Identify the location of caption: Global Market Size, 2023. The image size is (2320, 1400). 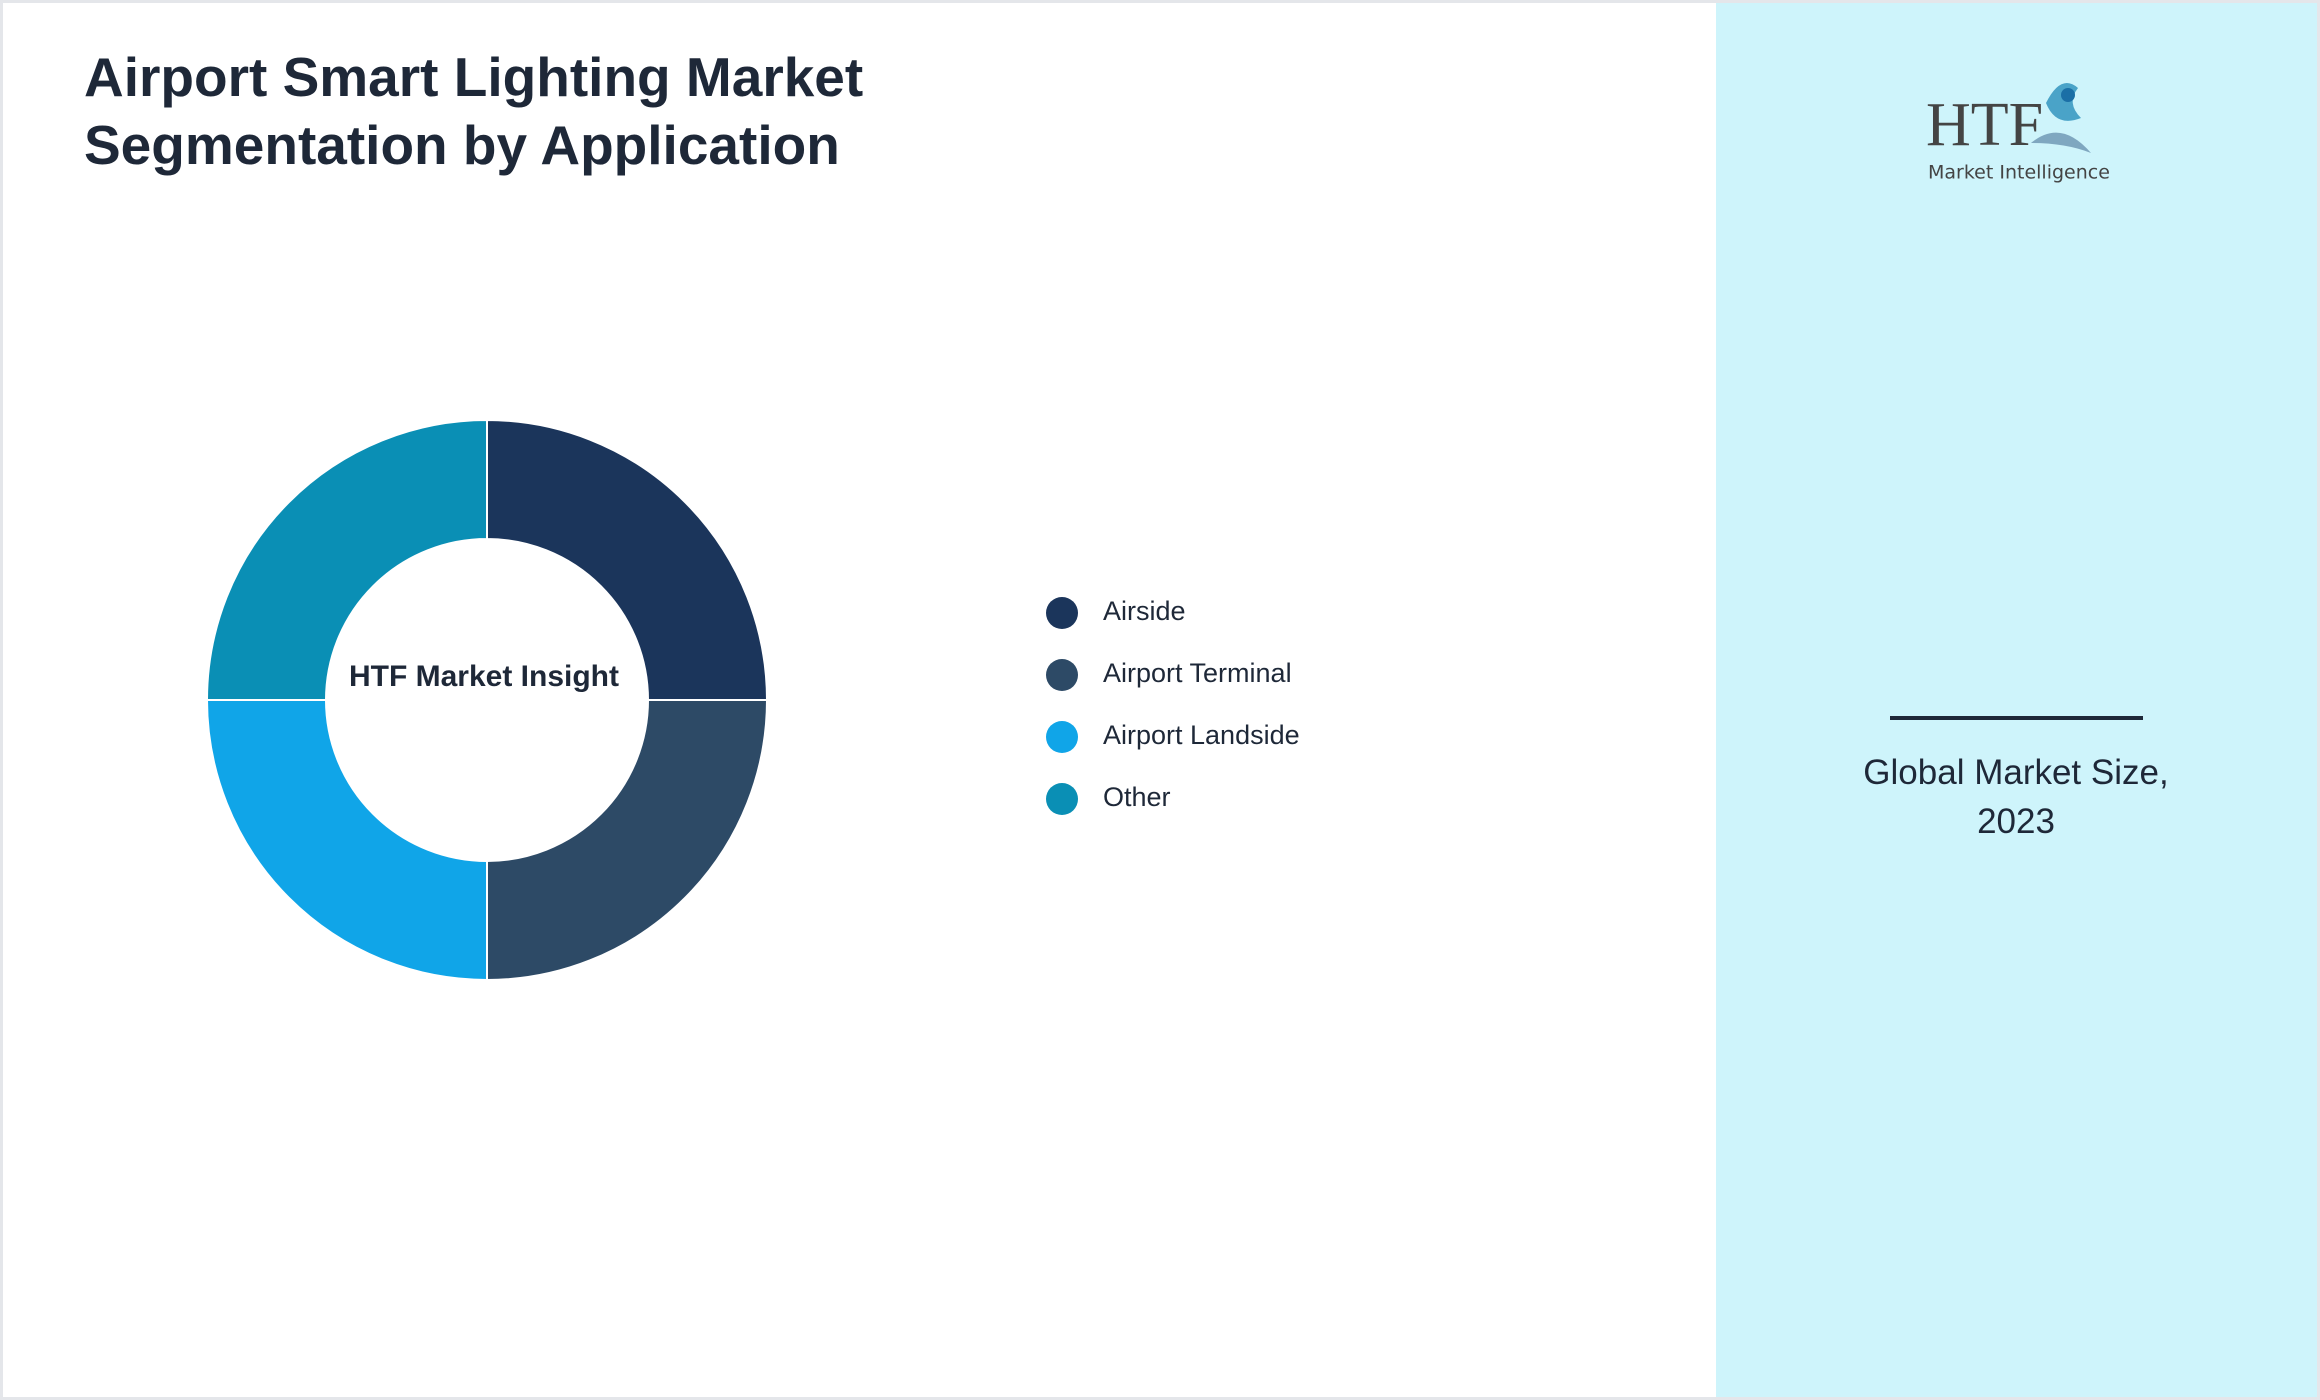
(2016, 797).